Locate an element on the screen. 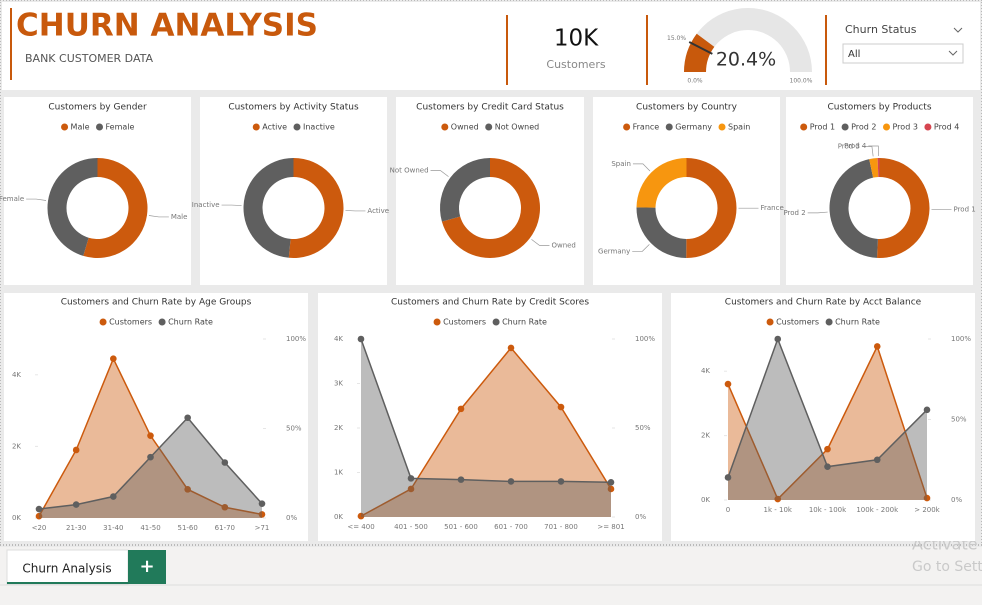  legend-label: Female is located at coordinates (120, 127).